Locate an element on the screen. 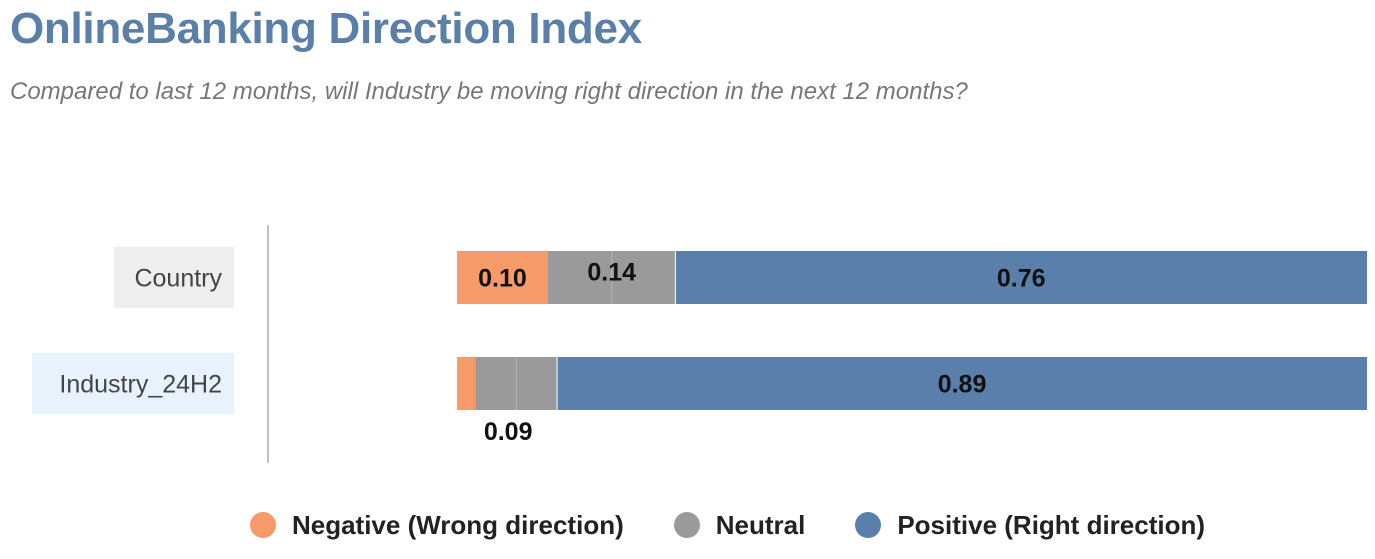 The image size is (1375, 559). data-label-positive: 0.76 is located at coordinates (1021, 279).